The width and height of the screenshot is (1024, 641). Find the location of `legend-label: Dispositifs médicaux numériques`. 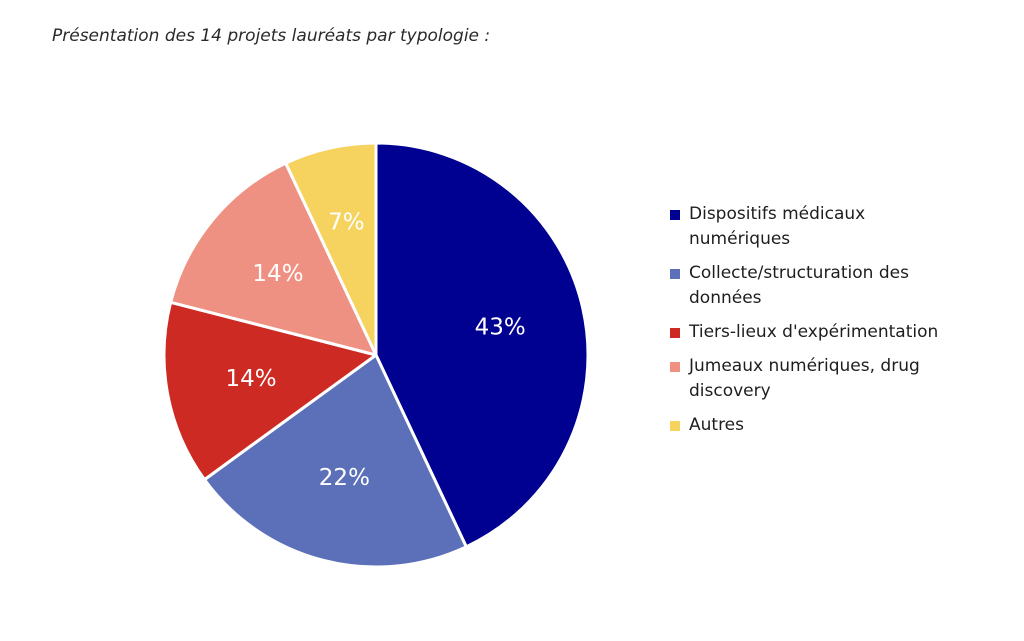

legend-label: Dispositifs médicaux numériques is located at coordinates (777, 226).